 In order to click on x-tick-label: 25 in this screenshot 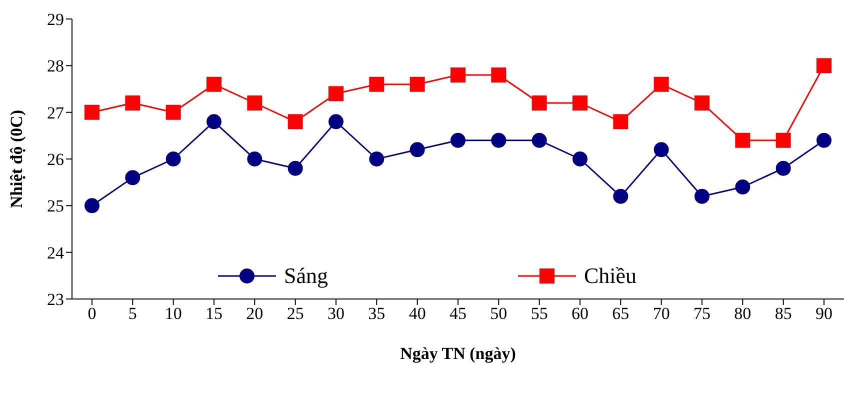, I will do `click(295, 314)`.